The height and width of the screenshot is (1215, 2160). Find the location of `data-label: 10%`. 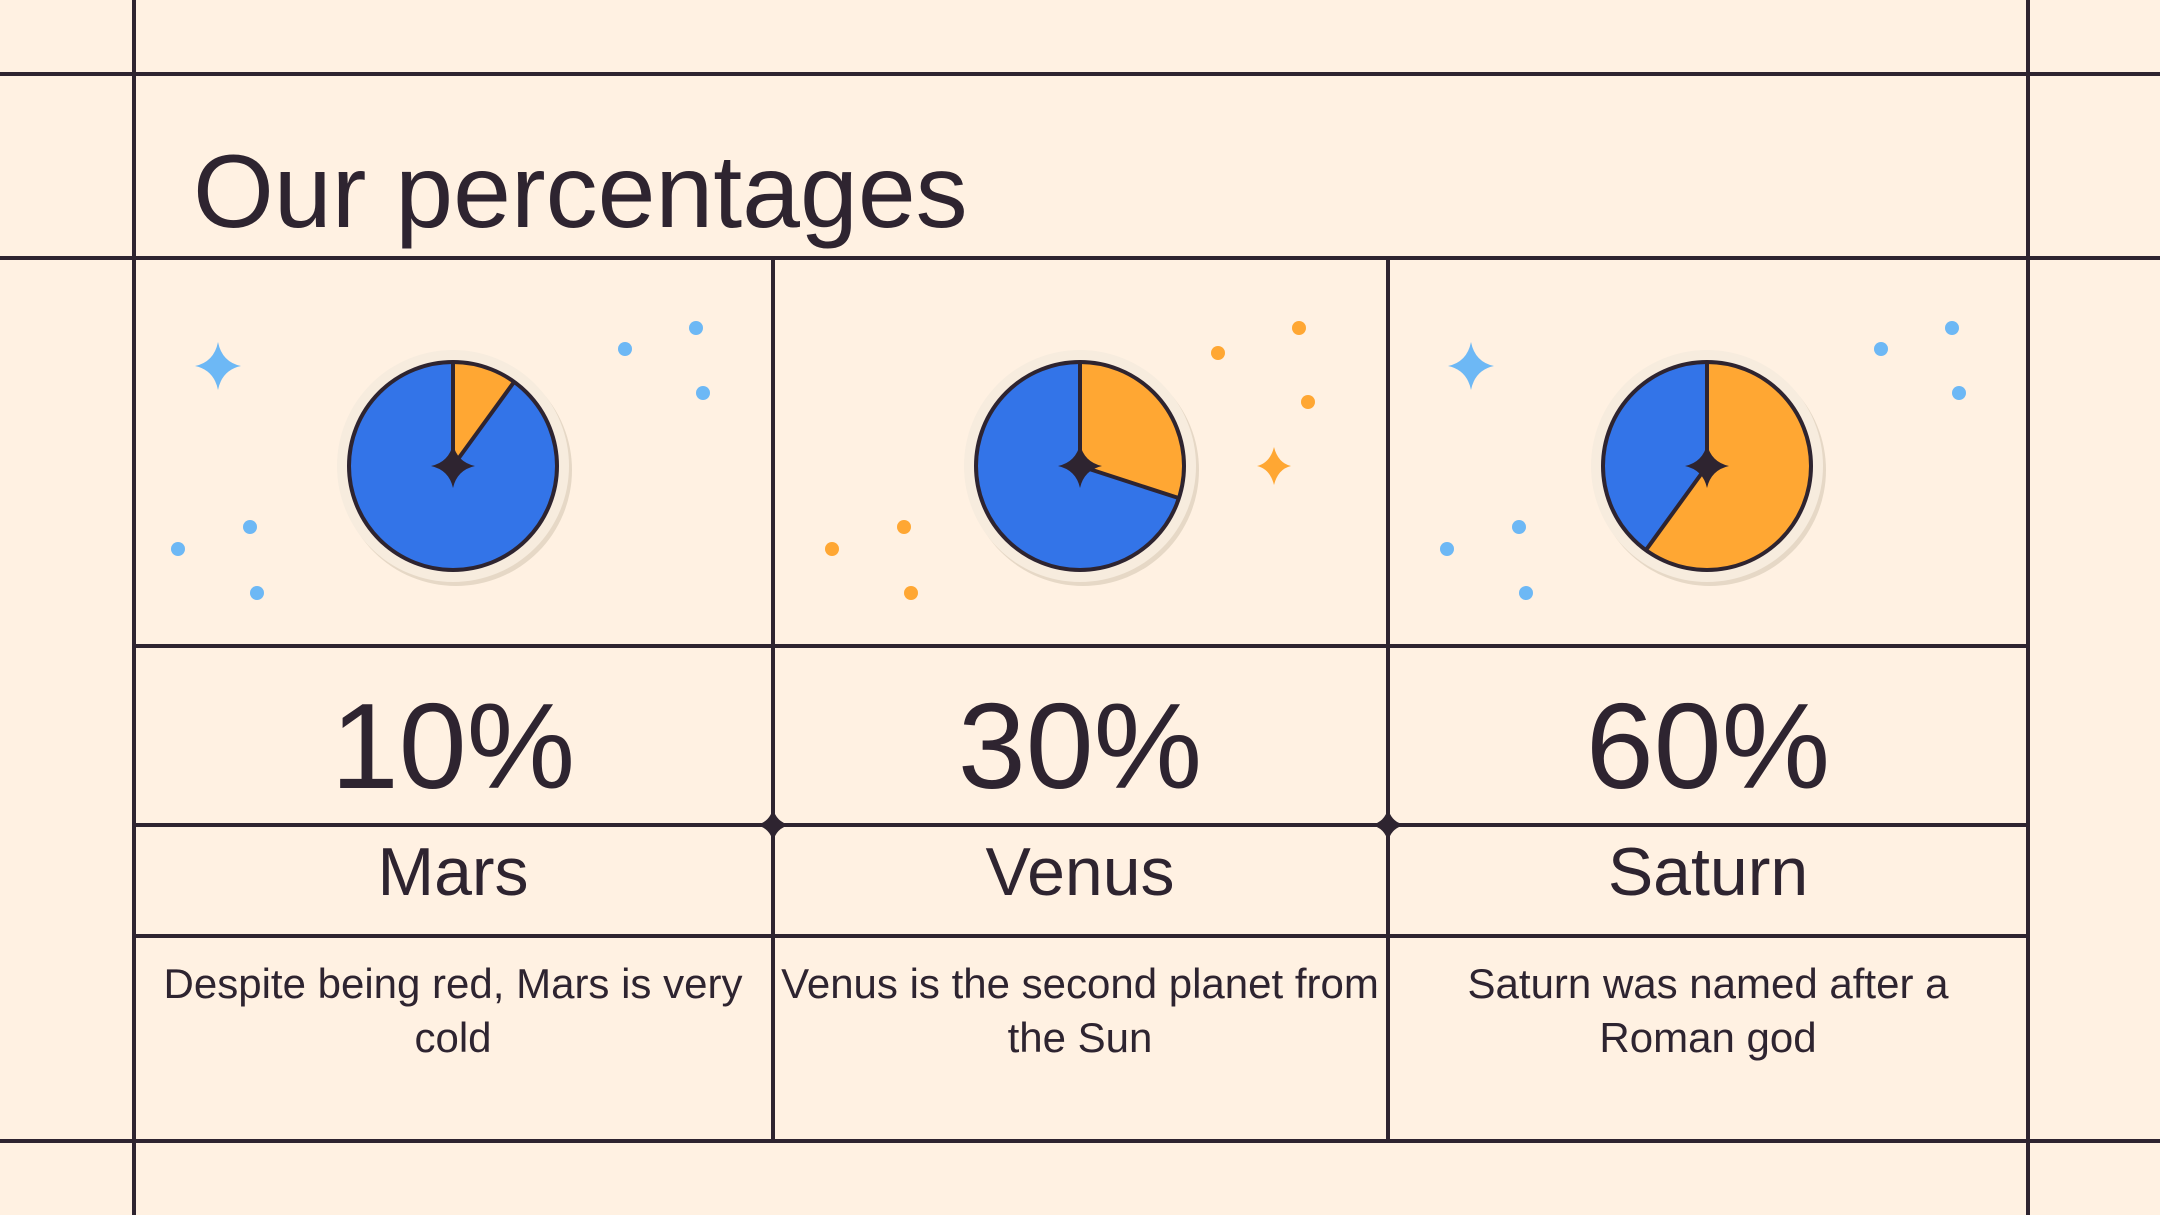

data-label: 10% is located at coordinates (453, 746).